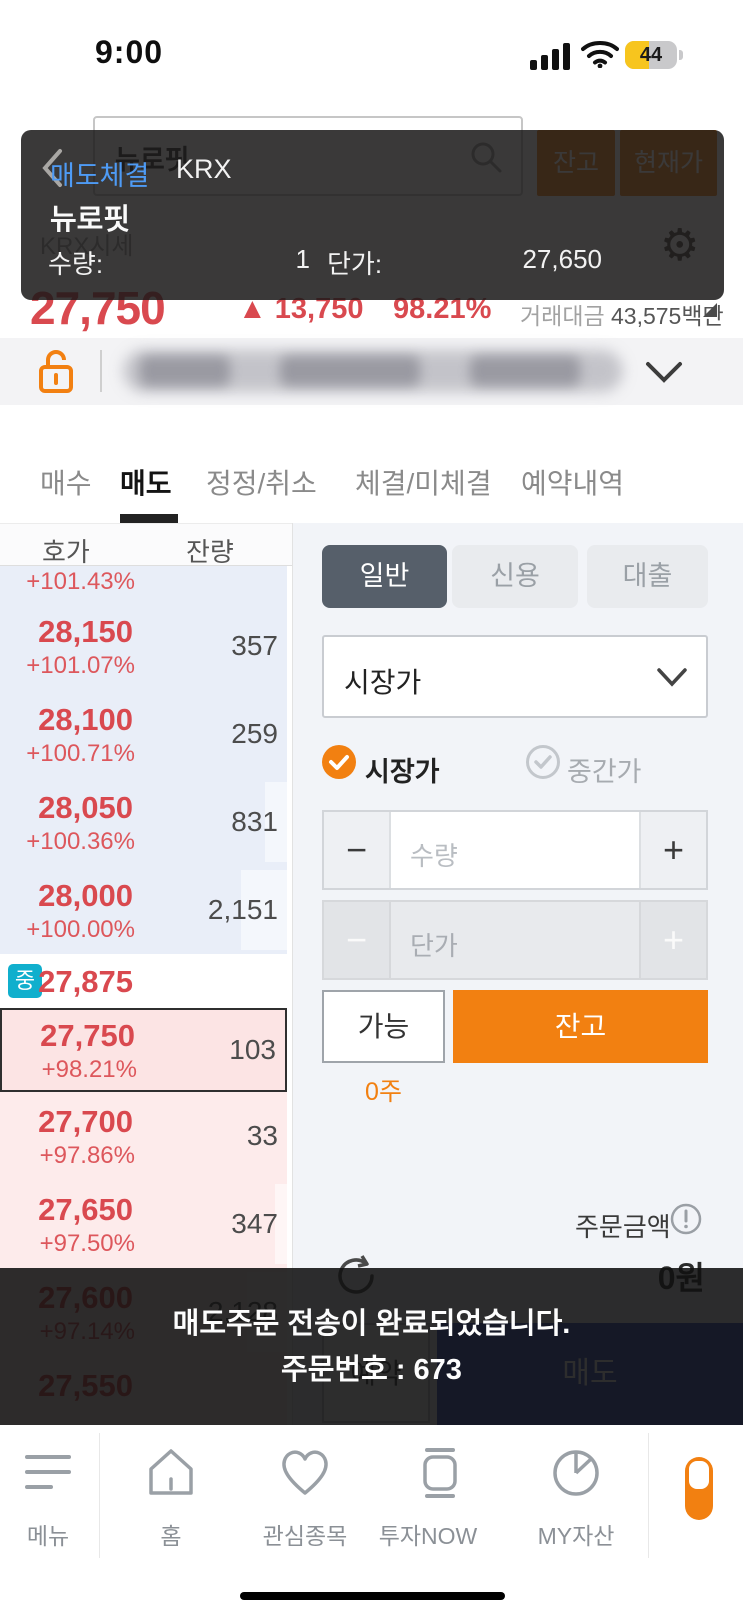 Image resolution: width=743 pixels, height=1611 pixels. What do you see at coordinates (355, 264) in the screenshot?
I see `popup-unit-label: 단가:` at bounding box center [355, 264].